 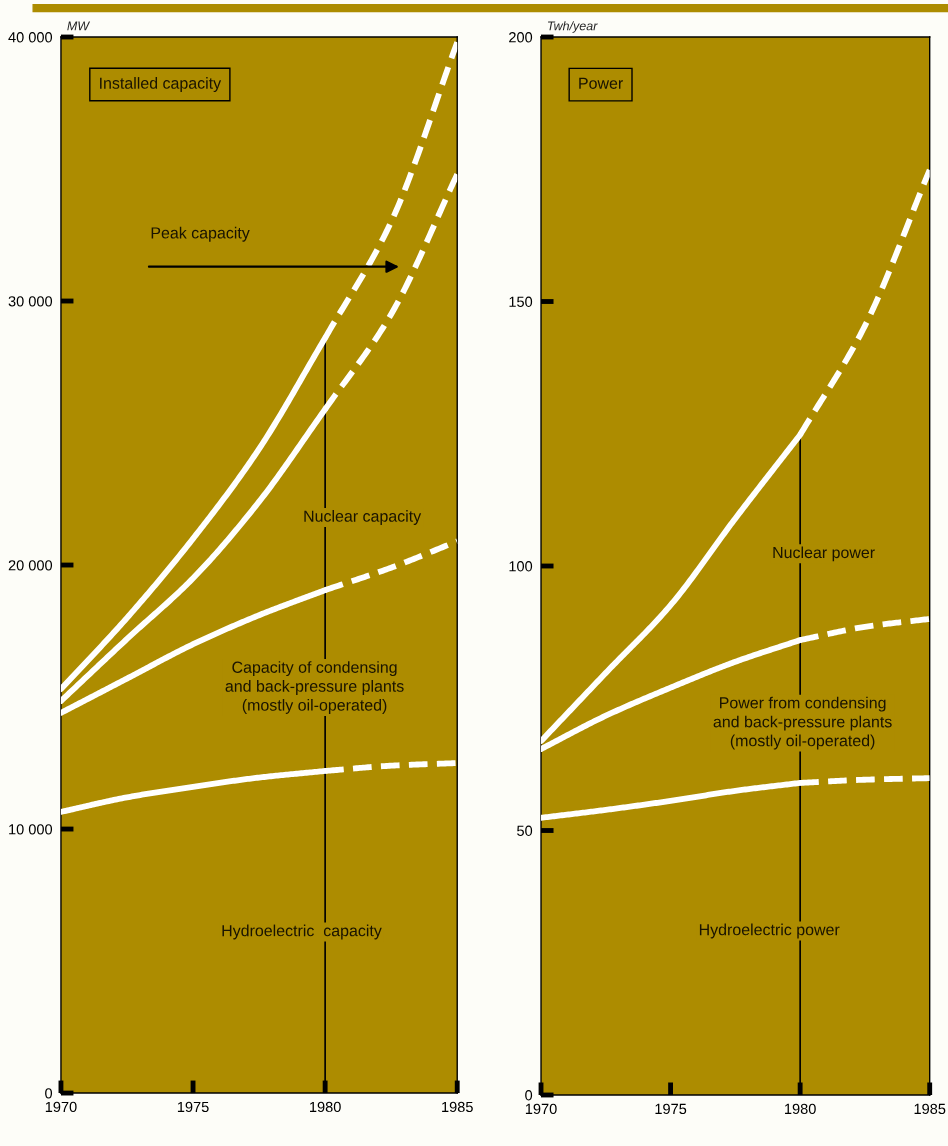 I want to click on annotation: Hydroelectric capacity, so click(x=302, y=932).